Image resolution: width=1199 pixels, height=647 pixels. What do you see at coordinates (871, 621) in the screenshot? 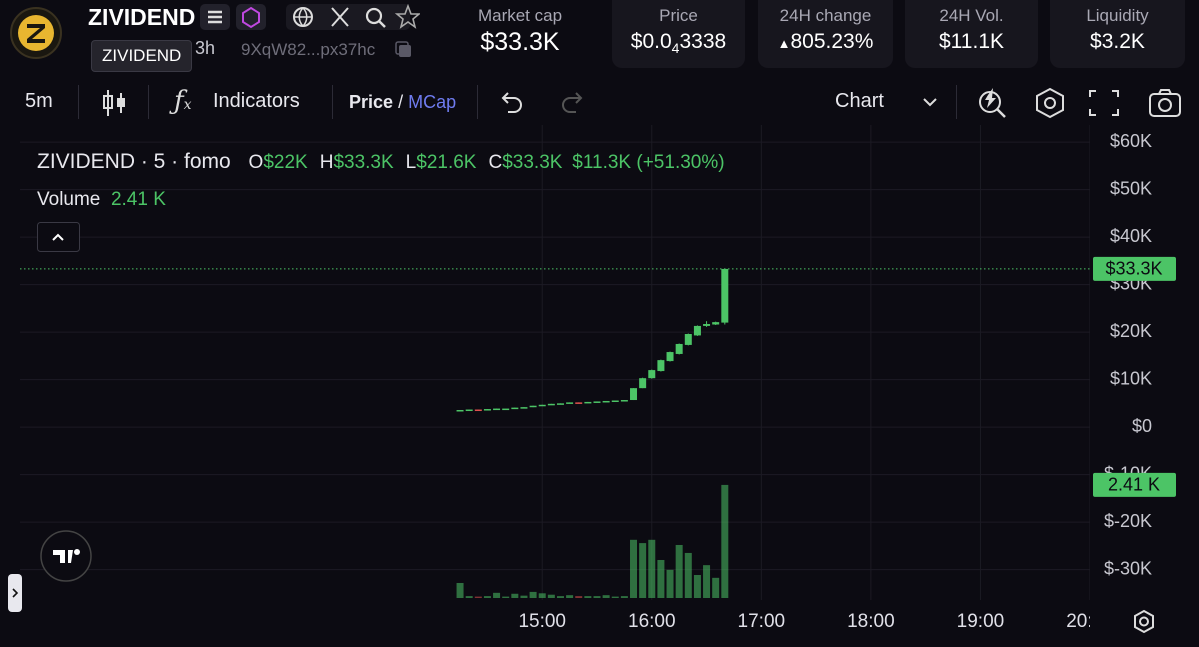
I see `x-tick-label: 18:00` at bounding box center [871, 621].